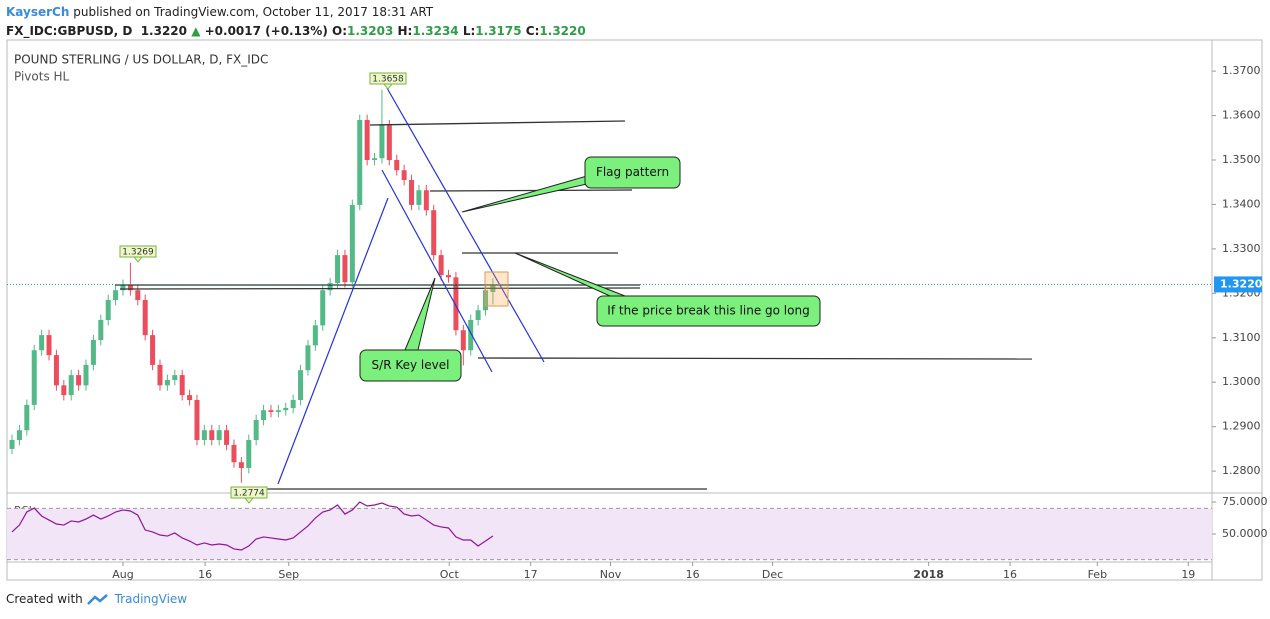  What do you see at coordinates (42, 77) in the screenshot?
I see `indicator-name: Pivots HL` at bounding box center [42, 77].